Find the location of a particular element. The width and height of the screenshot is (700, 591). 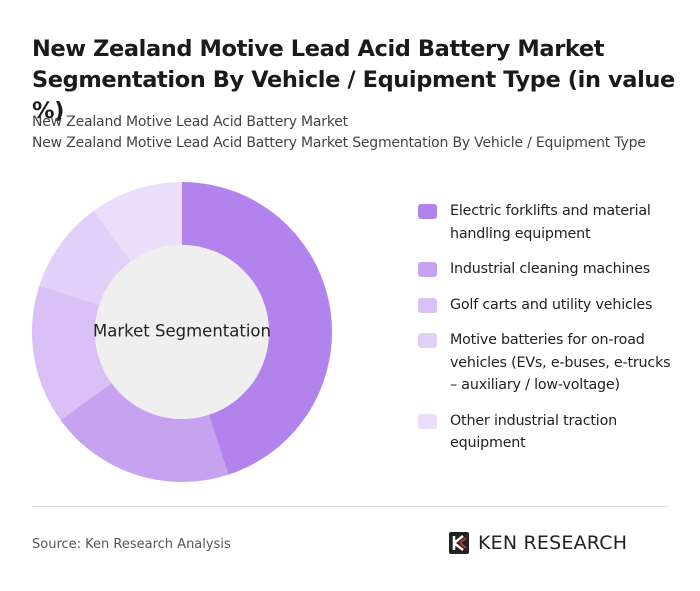

brand: KEN RESEARCH is located at coordinates (553, 543).